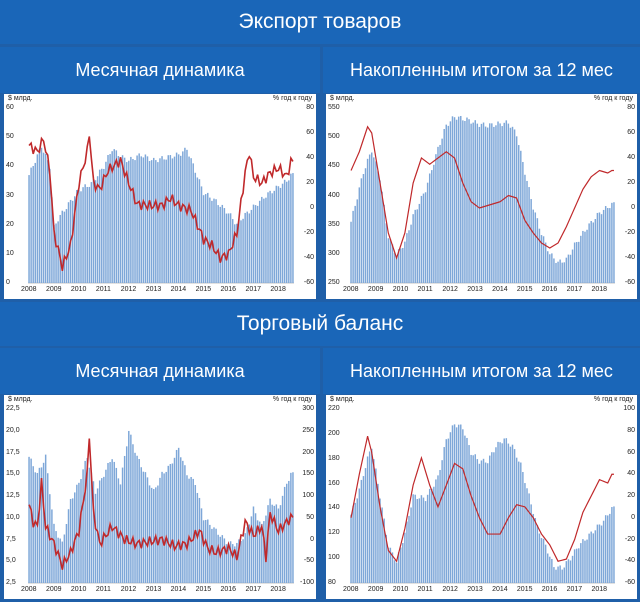 The height and width of the screenshot is (602, 640). I want to click on y-tick-left: 20, so click(10, 224).